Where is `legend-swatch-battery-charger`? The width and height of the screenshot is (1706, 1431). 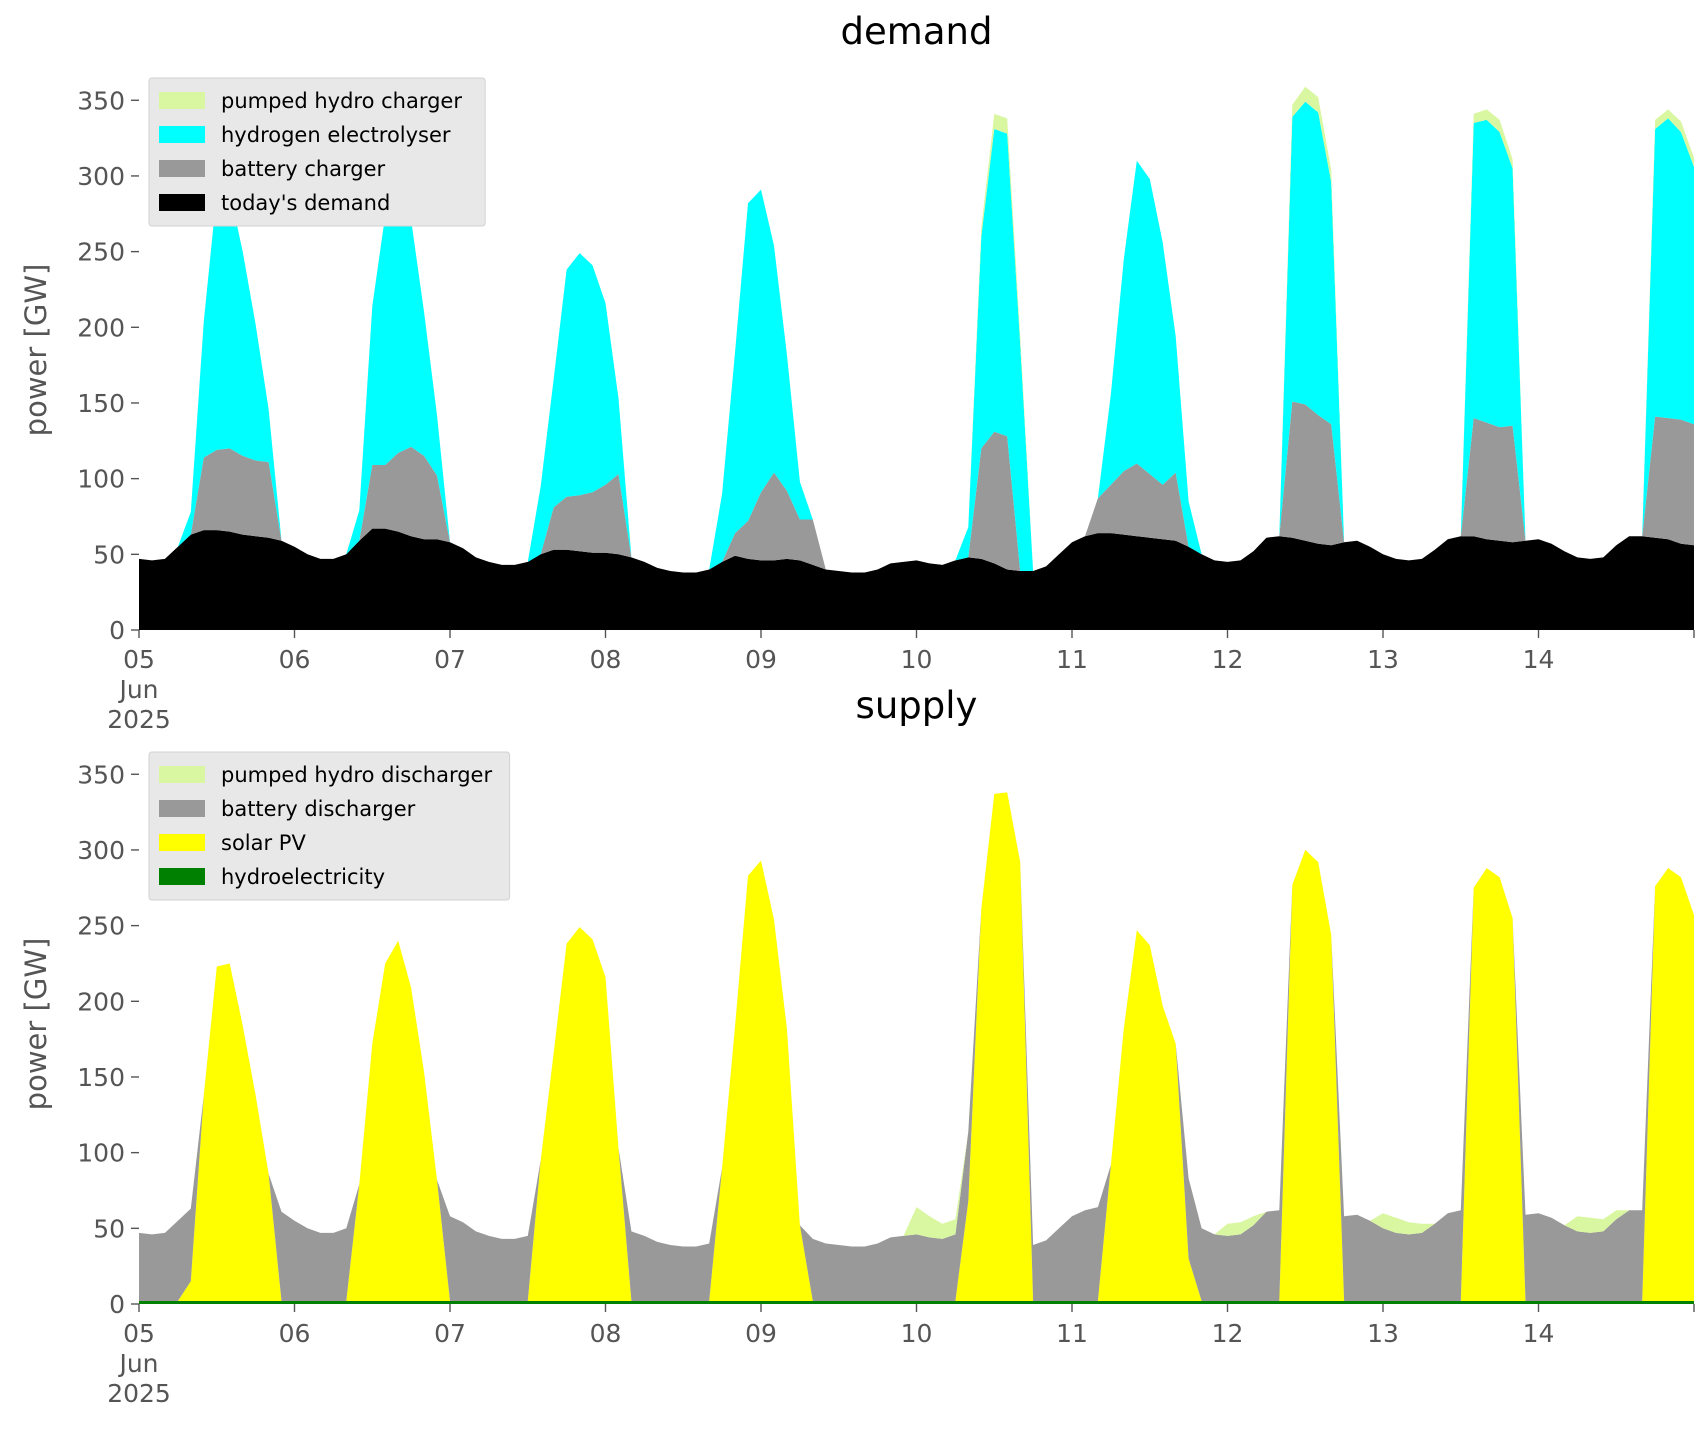 legend-swatch-battery-charger is located at coordinates (182, 168).